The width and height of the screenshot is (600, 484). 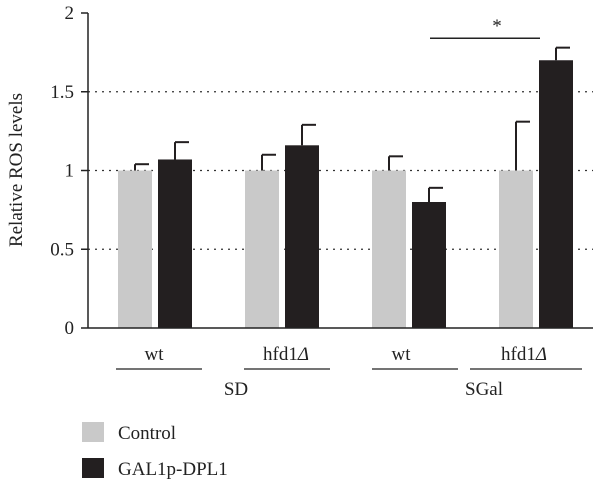 I want to click on significance-star: *, so click(x=497, y=26).